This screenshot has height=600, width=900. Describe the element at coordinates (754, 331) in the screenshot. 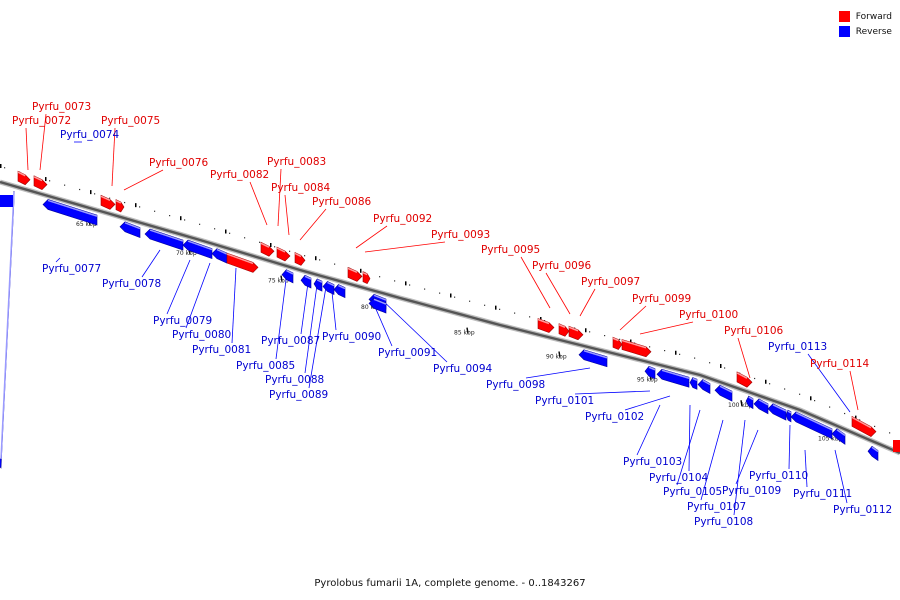

I see `gene-label: Pyrfu_0106` at that location.